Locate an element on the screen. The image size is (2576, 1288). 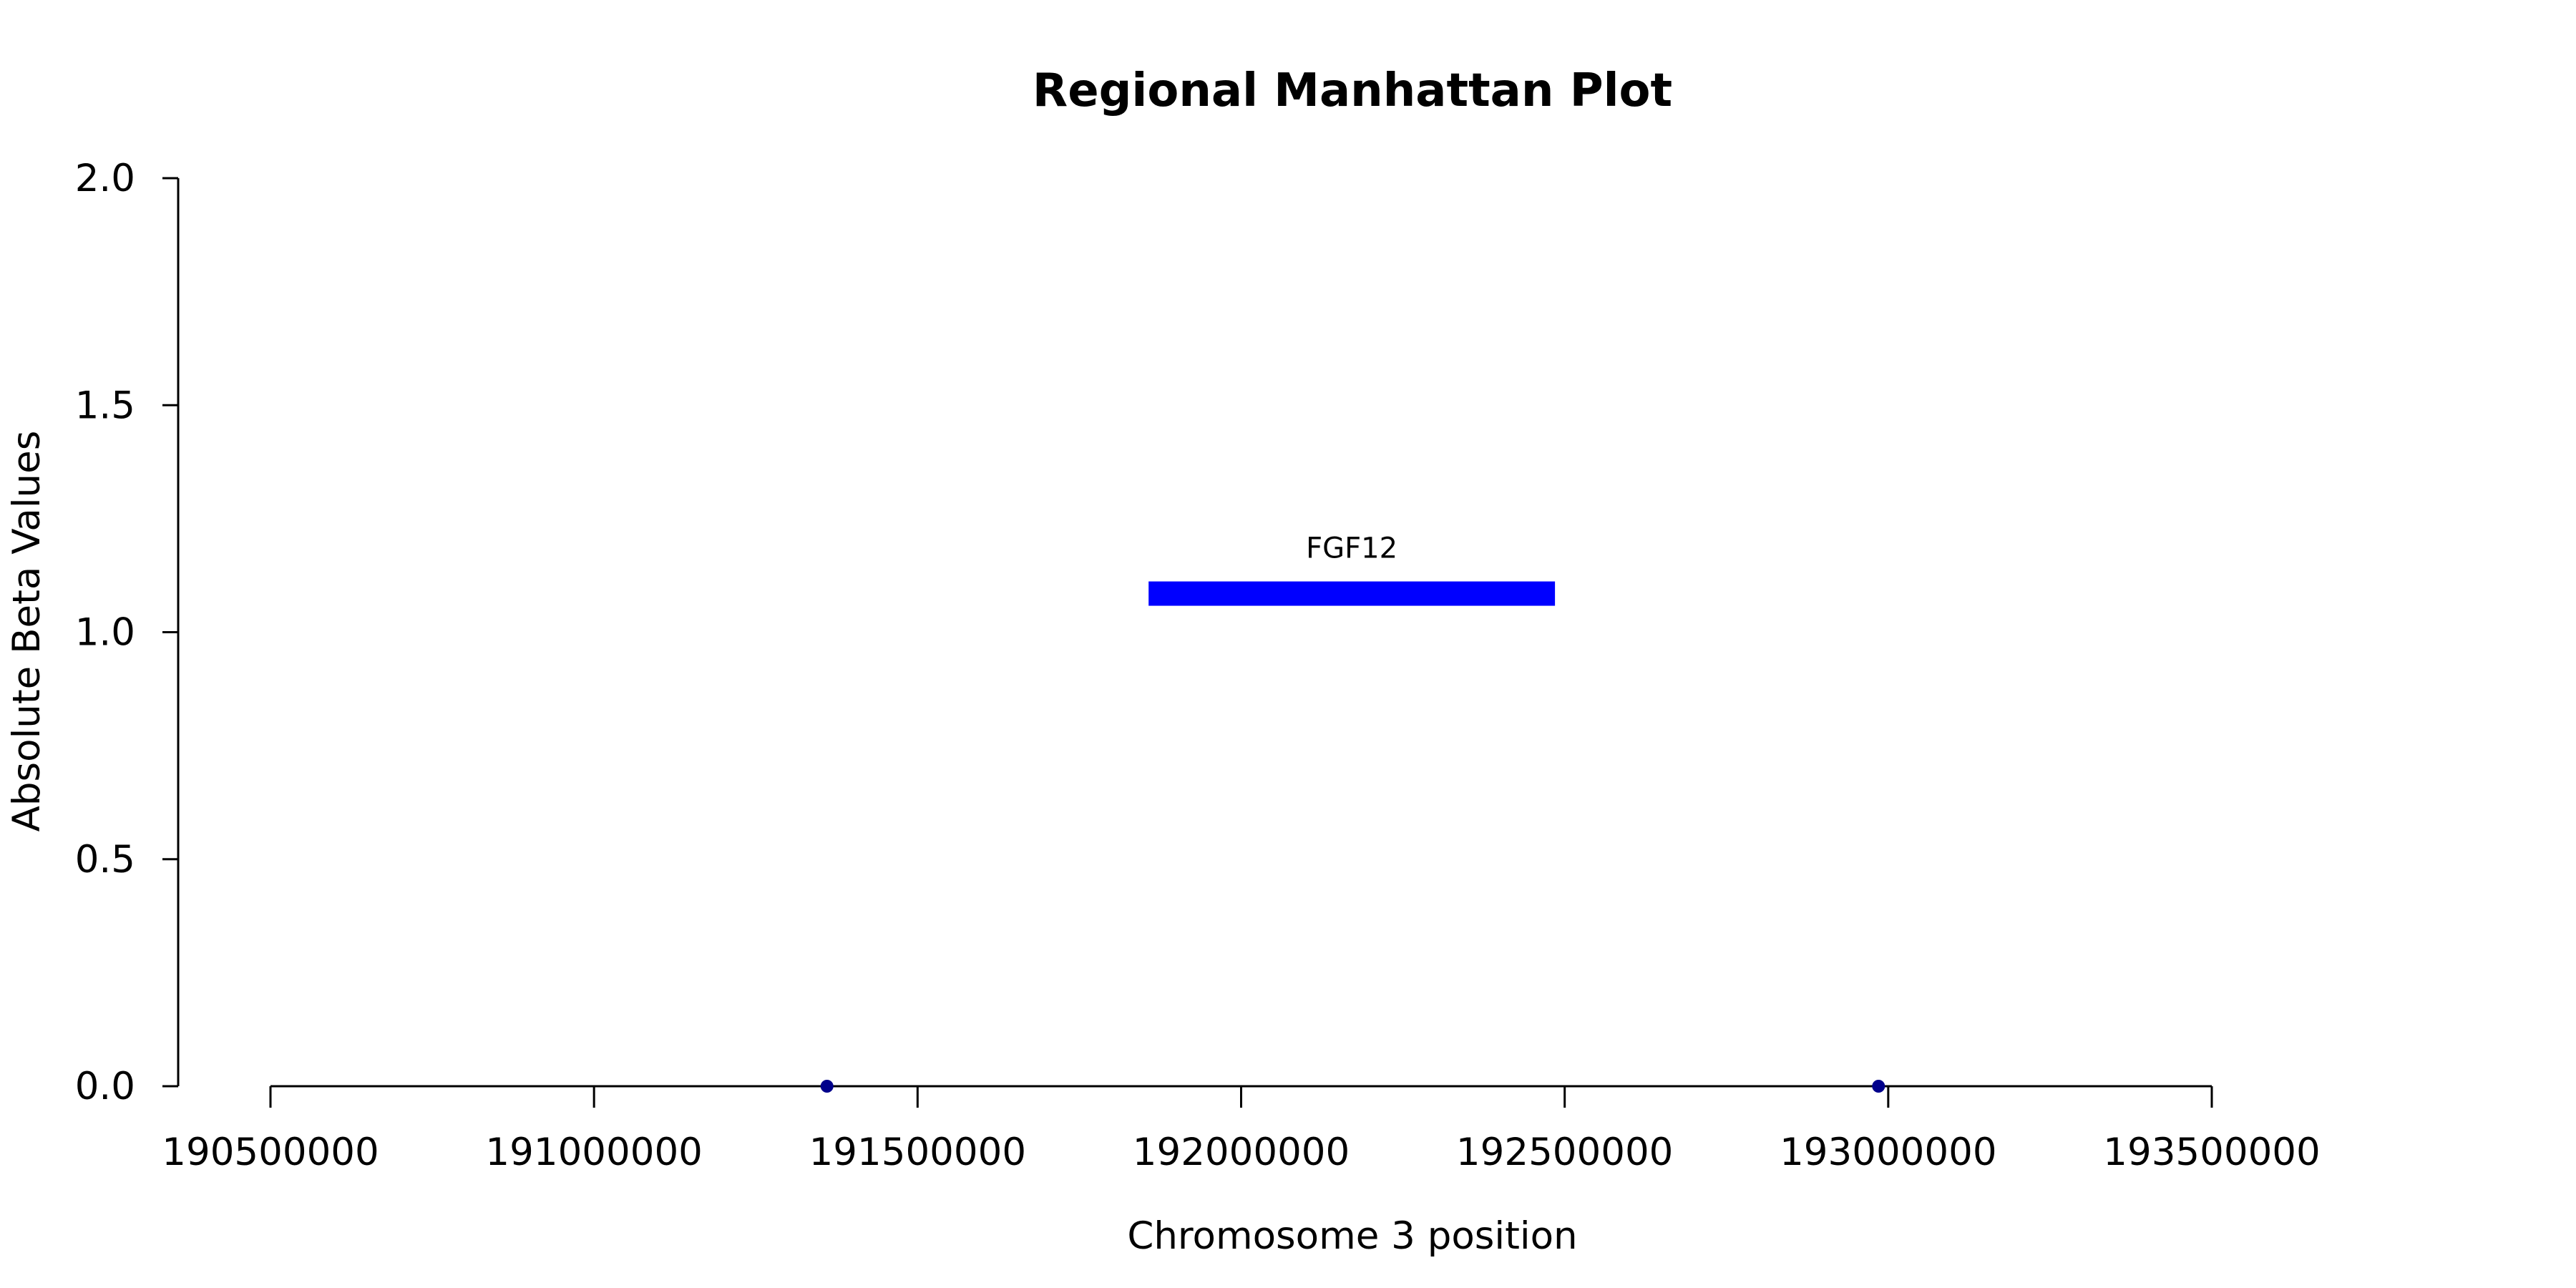
x-tick-label: 193000000 is located at coordinates (1888, 1152).